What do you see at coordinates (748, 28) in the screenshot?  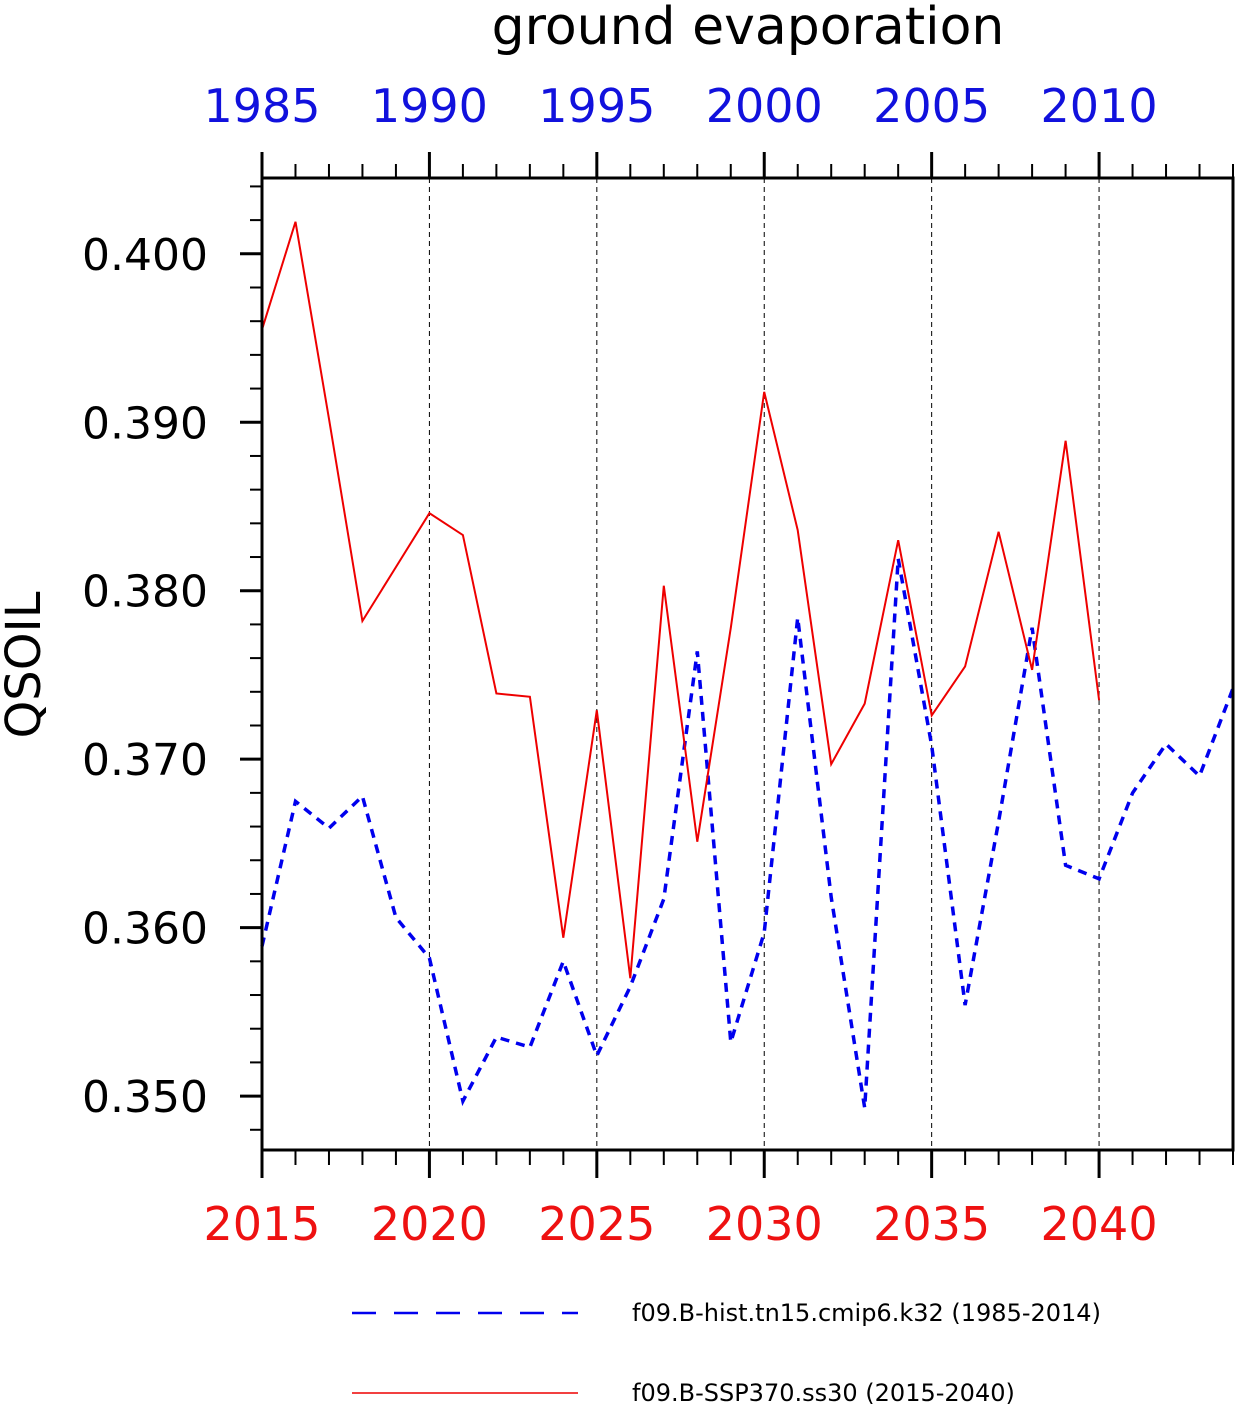 I see `chart-title: ground evaporation` at bounding box center [748, 28].